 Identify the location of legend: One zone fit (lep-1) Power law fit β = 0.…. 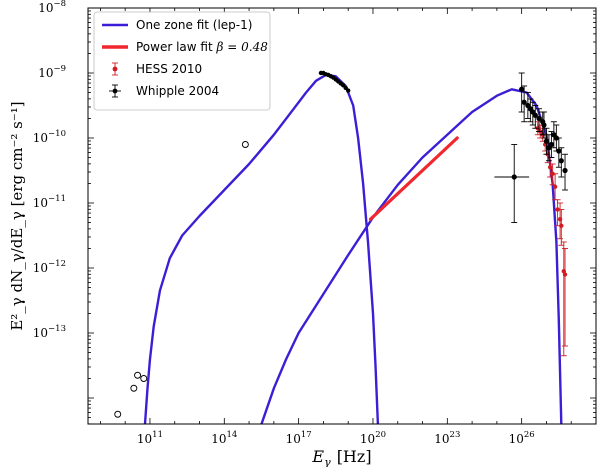
(182, 61).